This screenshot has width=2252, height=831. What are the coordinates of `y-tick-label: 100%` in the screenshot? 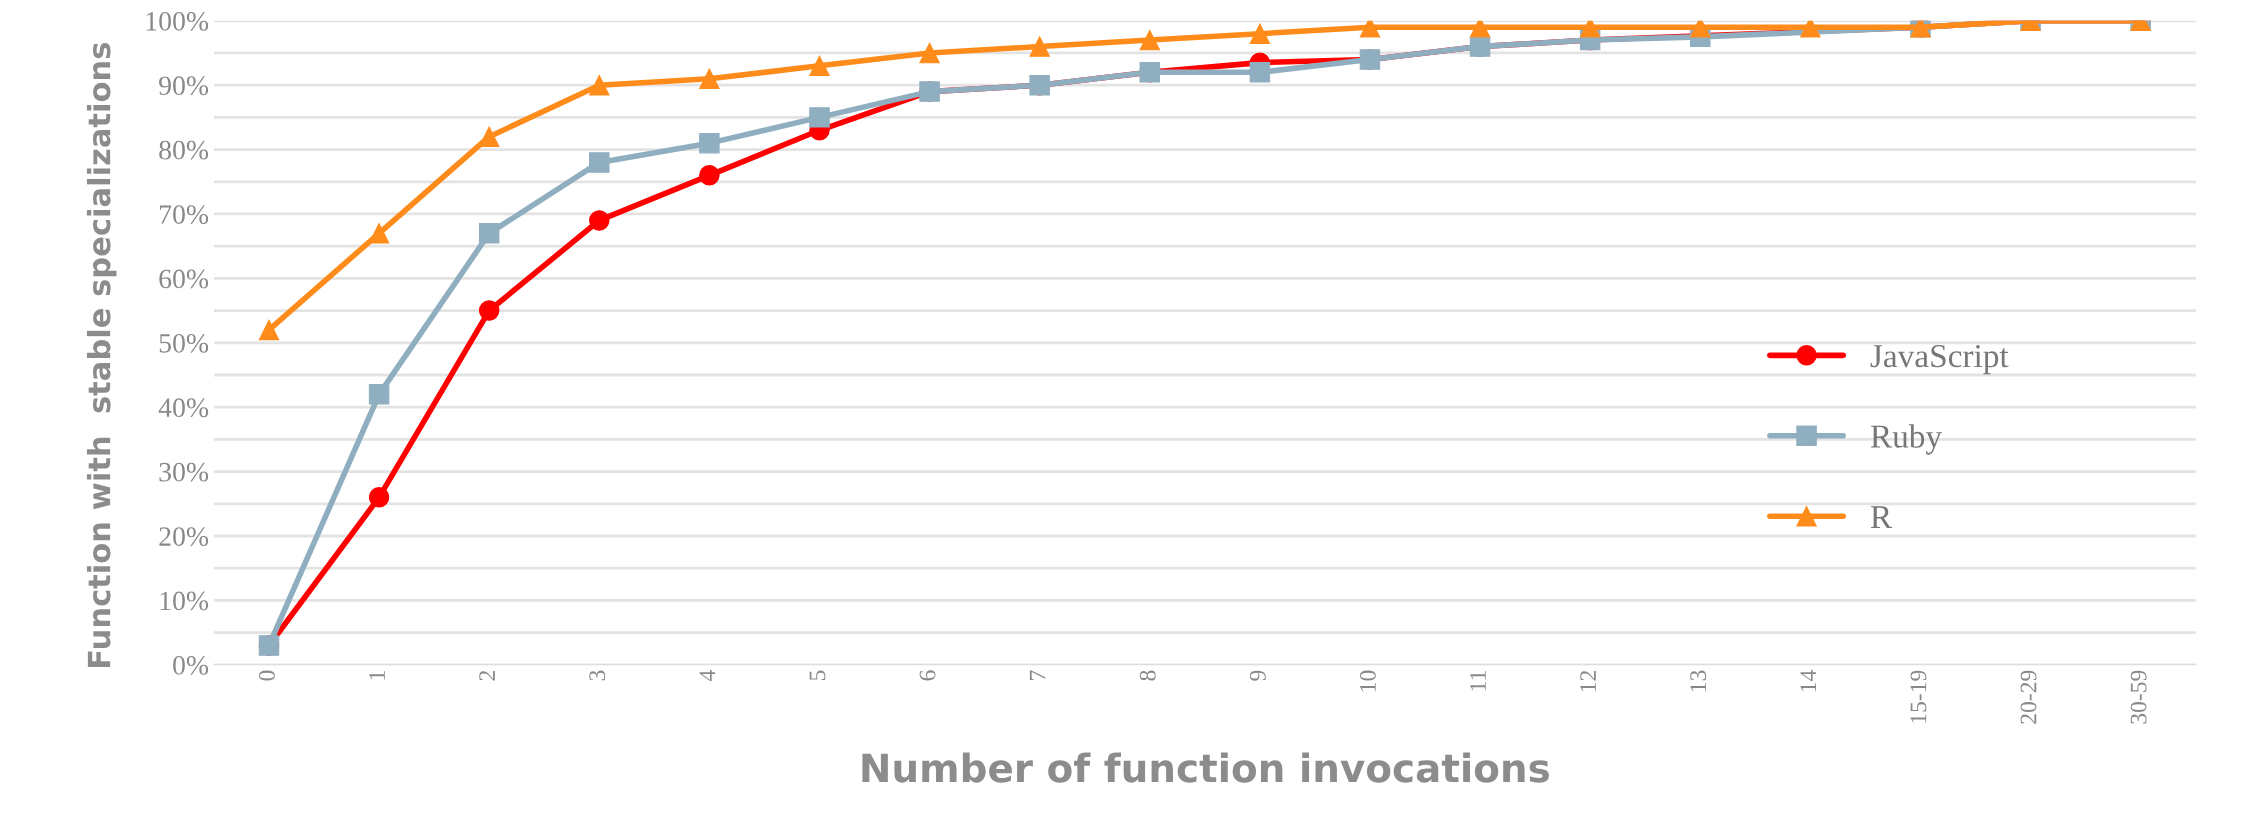 It's located at (177, 21).